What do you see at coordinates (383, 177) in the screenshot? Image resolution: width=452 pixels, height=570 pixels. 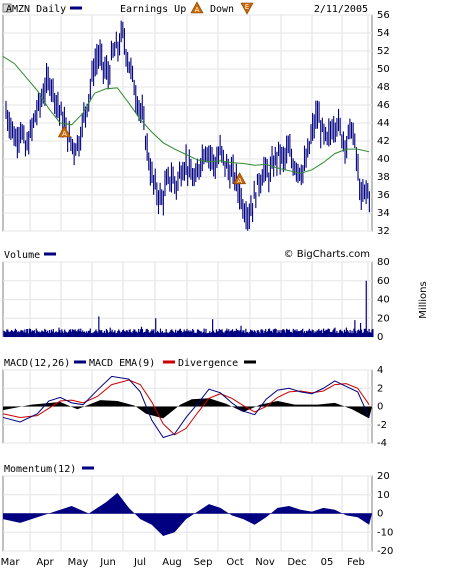 I see `price-ytick-label: 38` at bounding box center [383, 177].